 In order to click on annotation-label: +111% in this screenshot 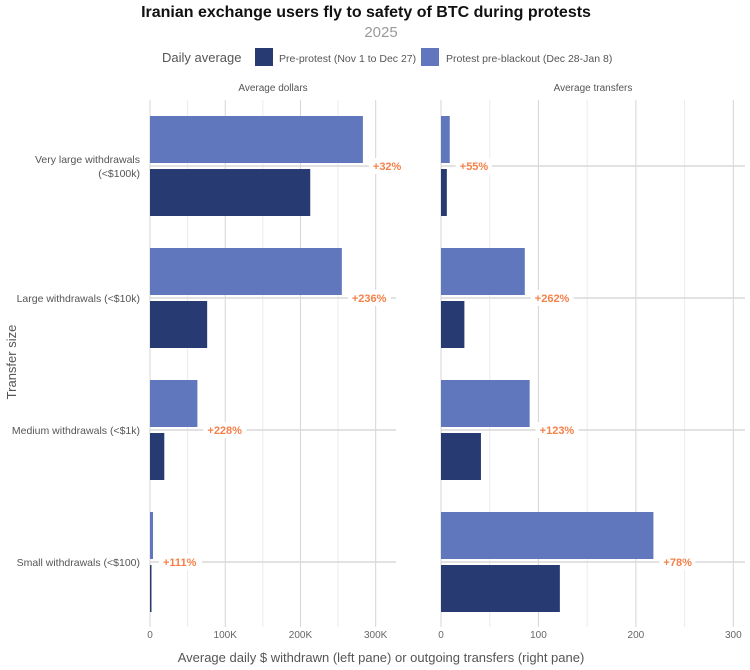, I will do `click(180, 563)`.